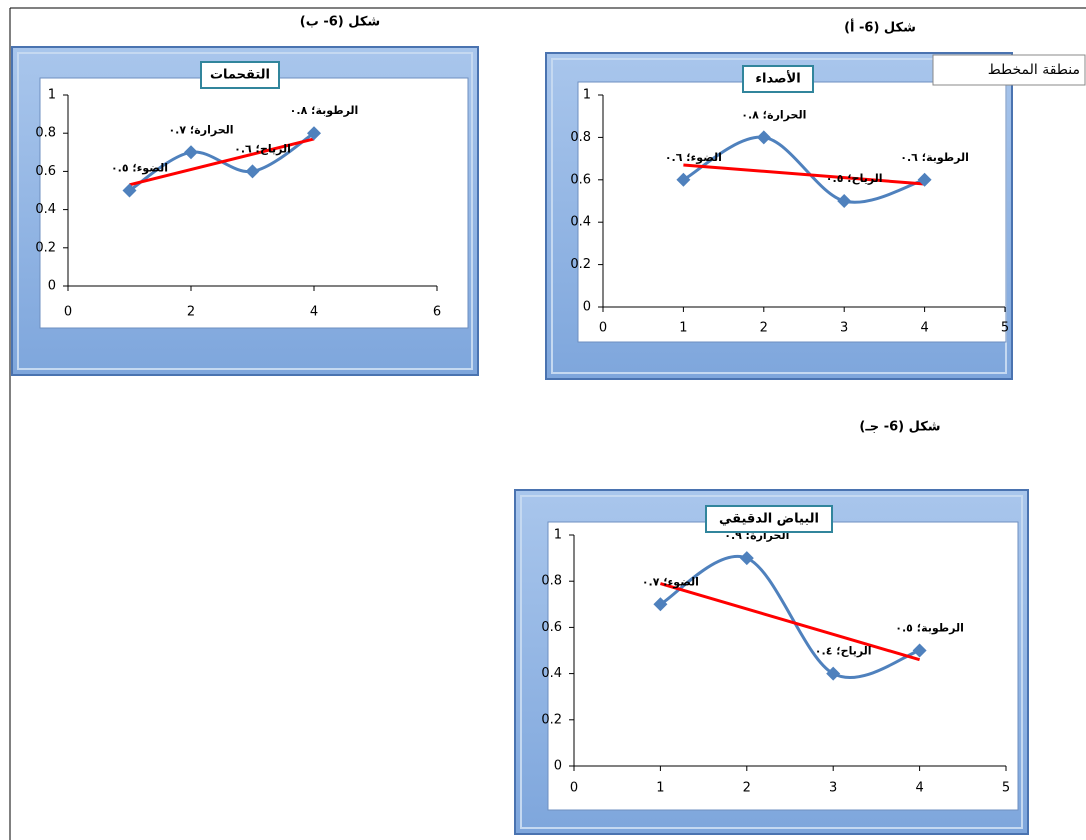  Describe the element at coordinates (899, 427) in the screenshot. I see `figure-caption: شكل (6- جـ)` at that location.